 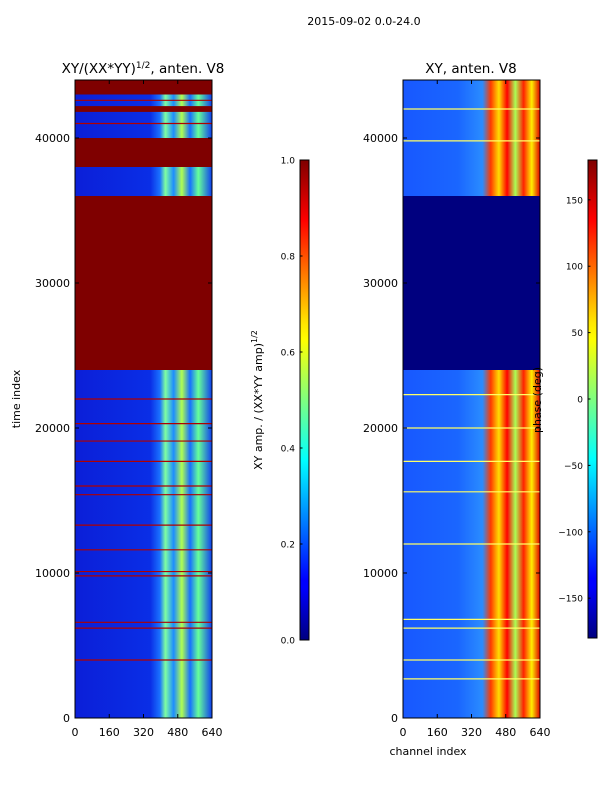 What do you see at coordinates (403, 732) in the screenshot?
I see `phase-xtick-label-0: 0` at bounding box center [403, 732].